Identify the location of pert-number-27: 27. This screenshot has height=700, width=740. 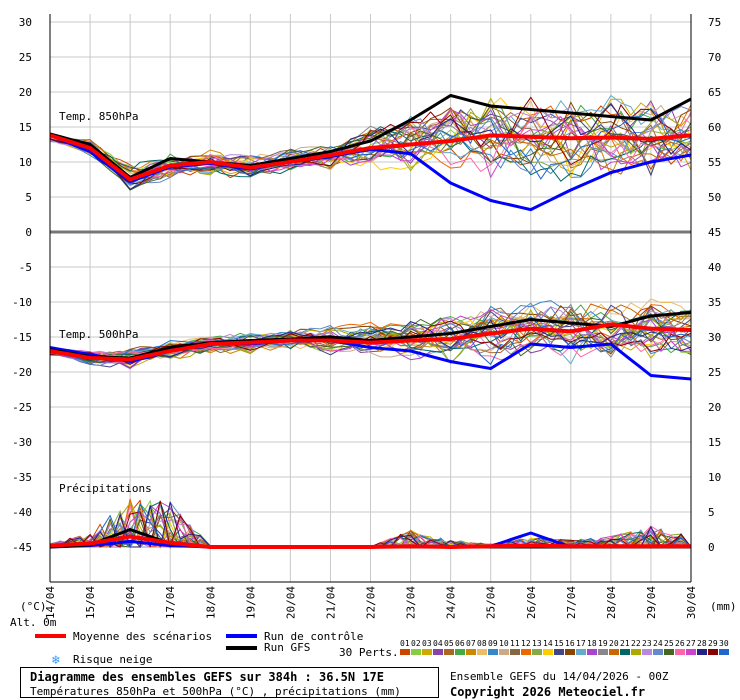
(691, 643).